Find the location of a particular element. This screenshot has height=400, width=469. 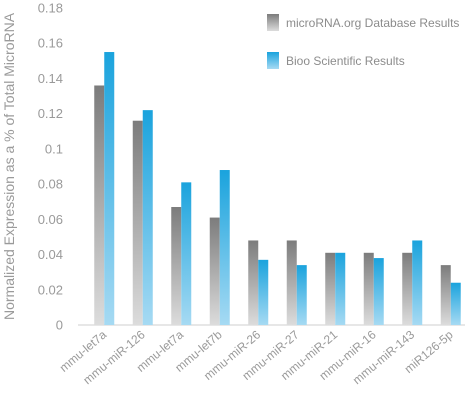

y-tick-label: 0.14 is located at coordinates (50, 78).